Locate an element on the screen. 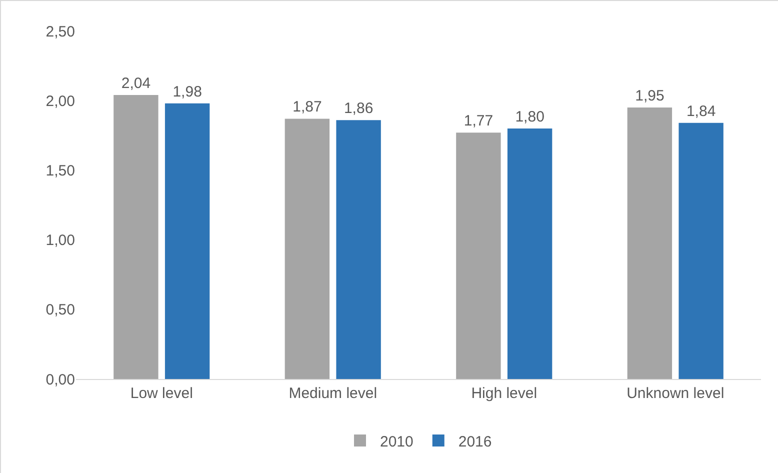  data-label: 1,86 is located at coordinates (359, 109).